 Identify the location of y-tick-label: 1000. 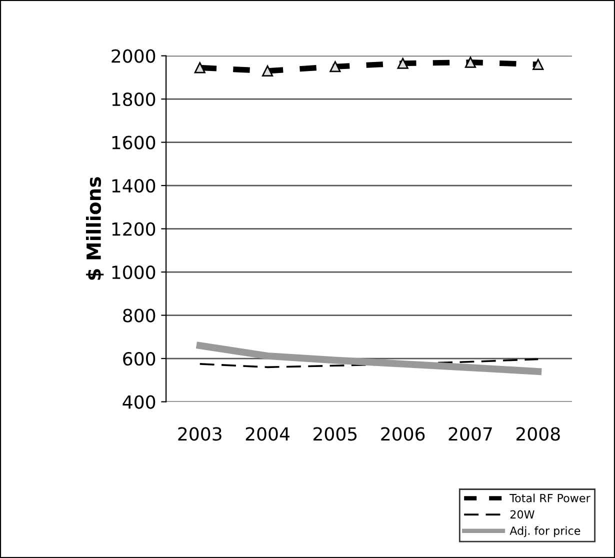
(134, 272).